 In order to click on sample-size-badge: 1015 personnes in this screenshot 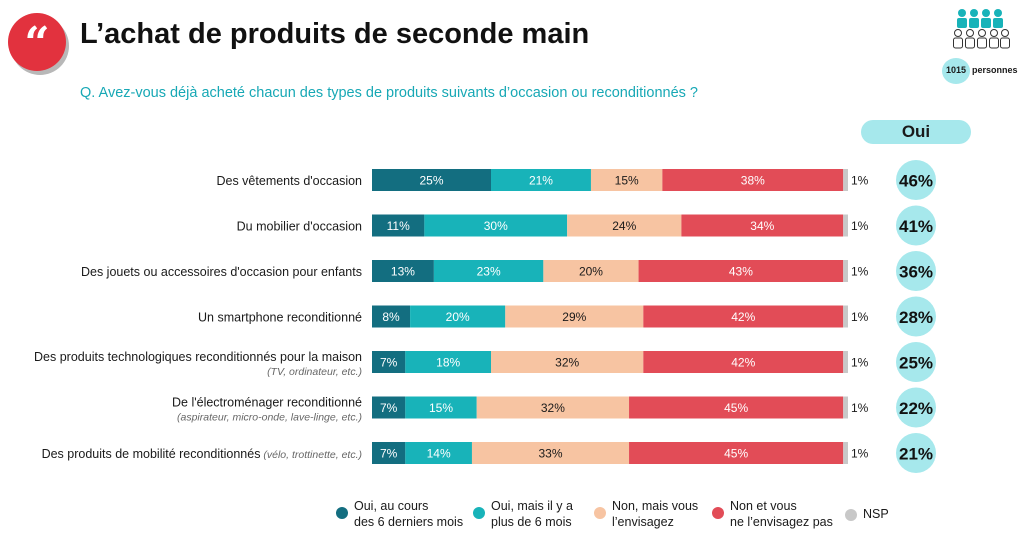, I will do `click(979, 46)`.